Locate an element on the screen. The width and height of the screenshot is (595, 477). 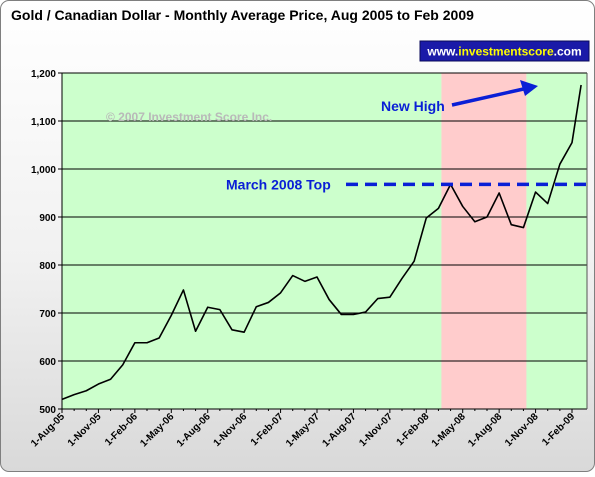
site-badge: www.investmentscore.com is located at coordinates (504, 51).